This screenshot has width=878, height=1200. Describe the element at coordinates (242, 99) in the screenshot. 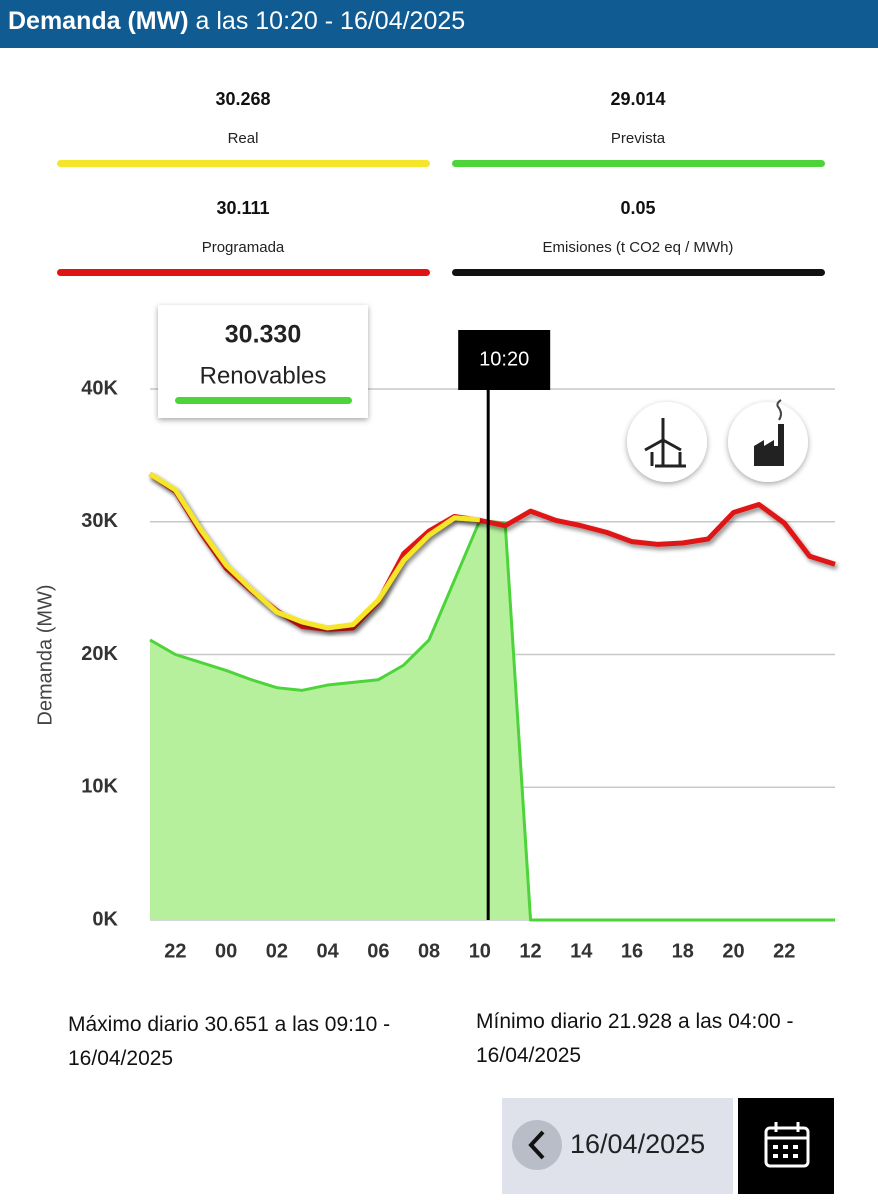

I see `card-value: 30.268` at that location.